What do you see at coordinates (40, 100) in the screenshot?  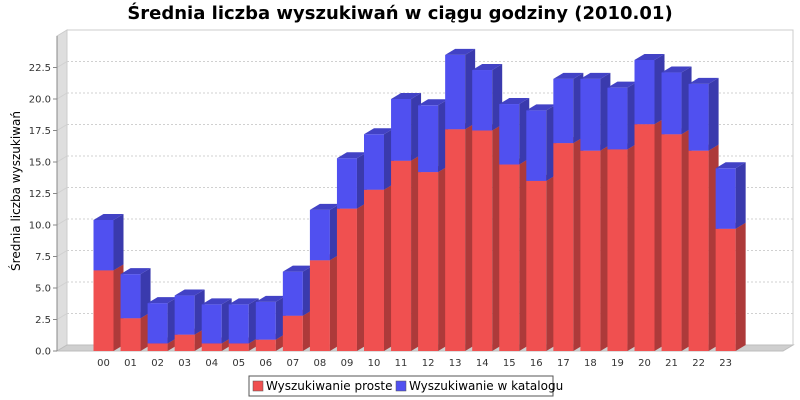 I see `y-tick-label: 20.0` at bounding box center [40, 100].